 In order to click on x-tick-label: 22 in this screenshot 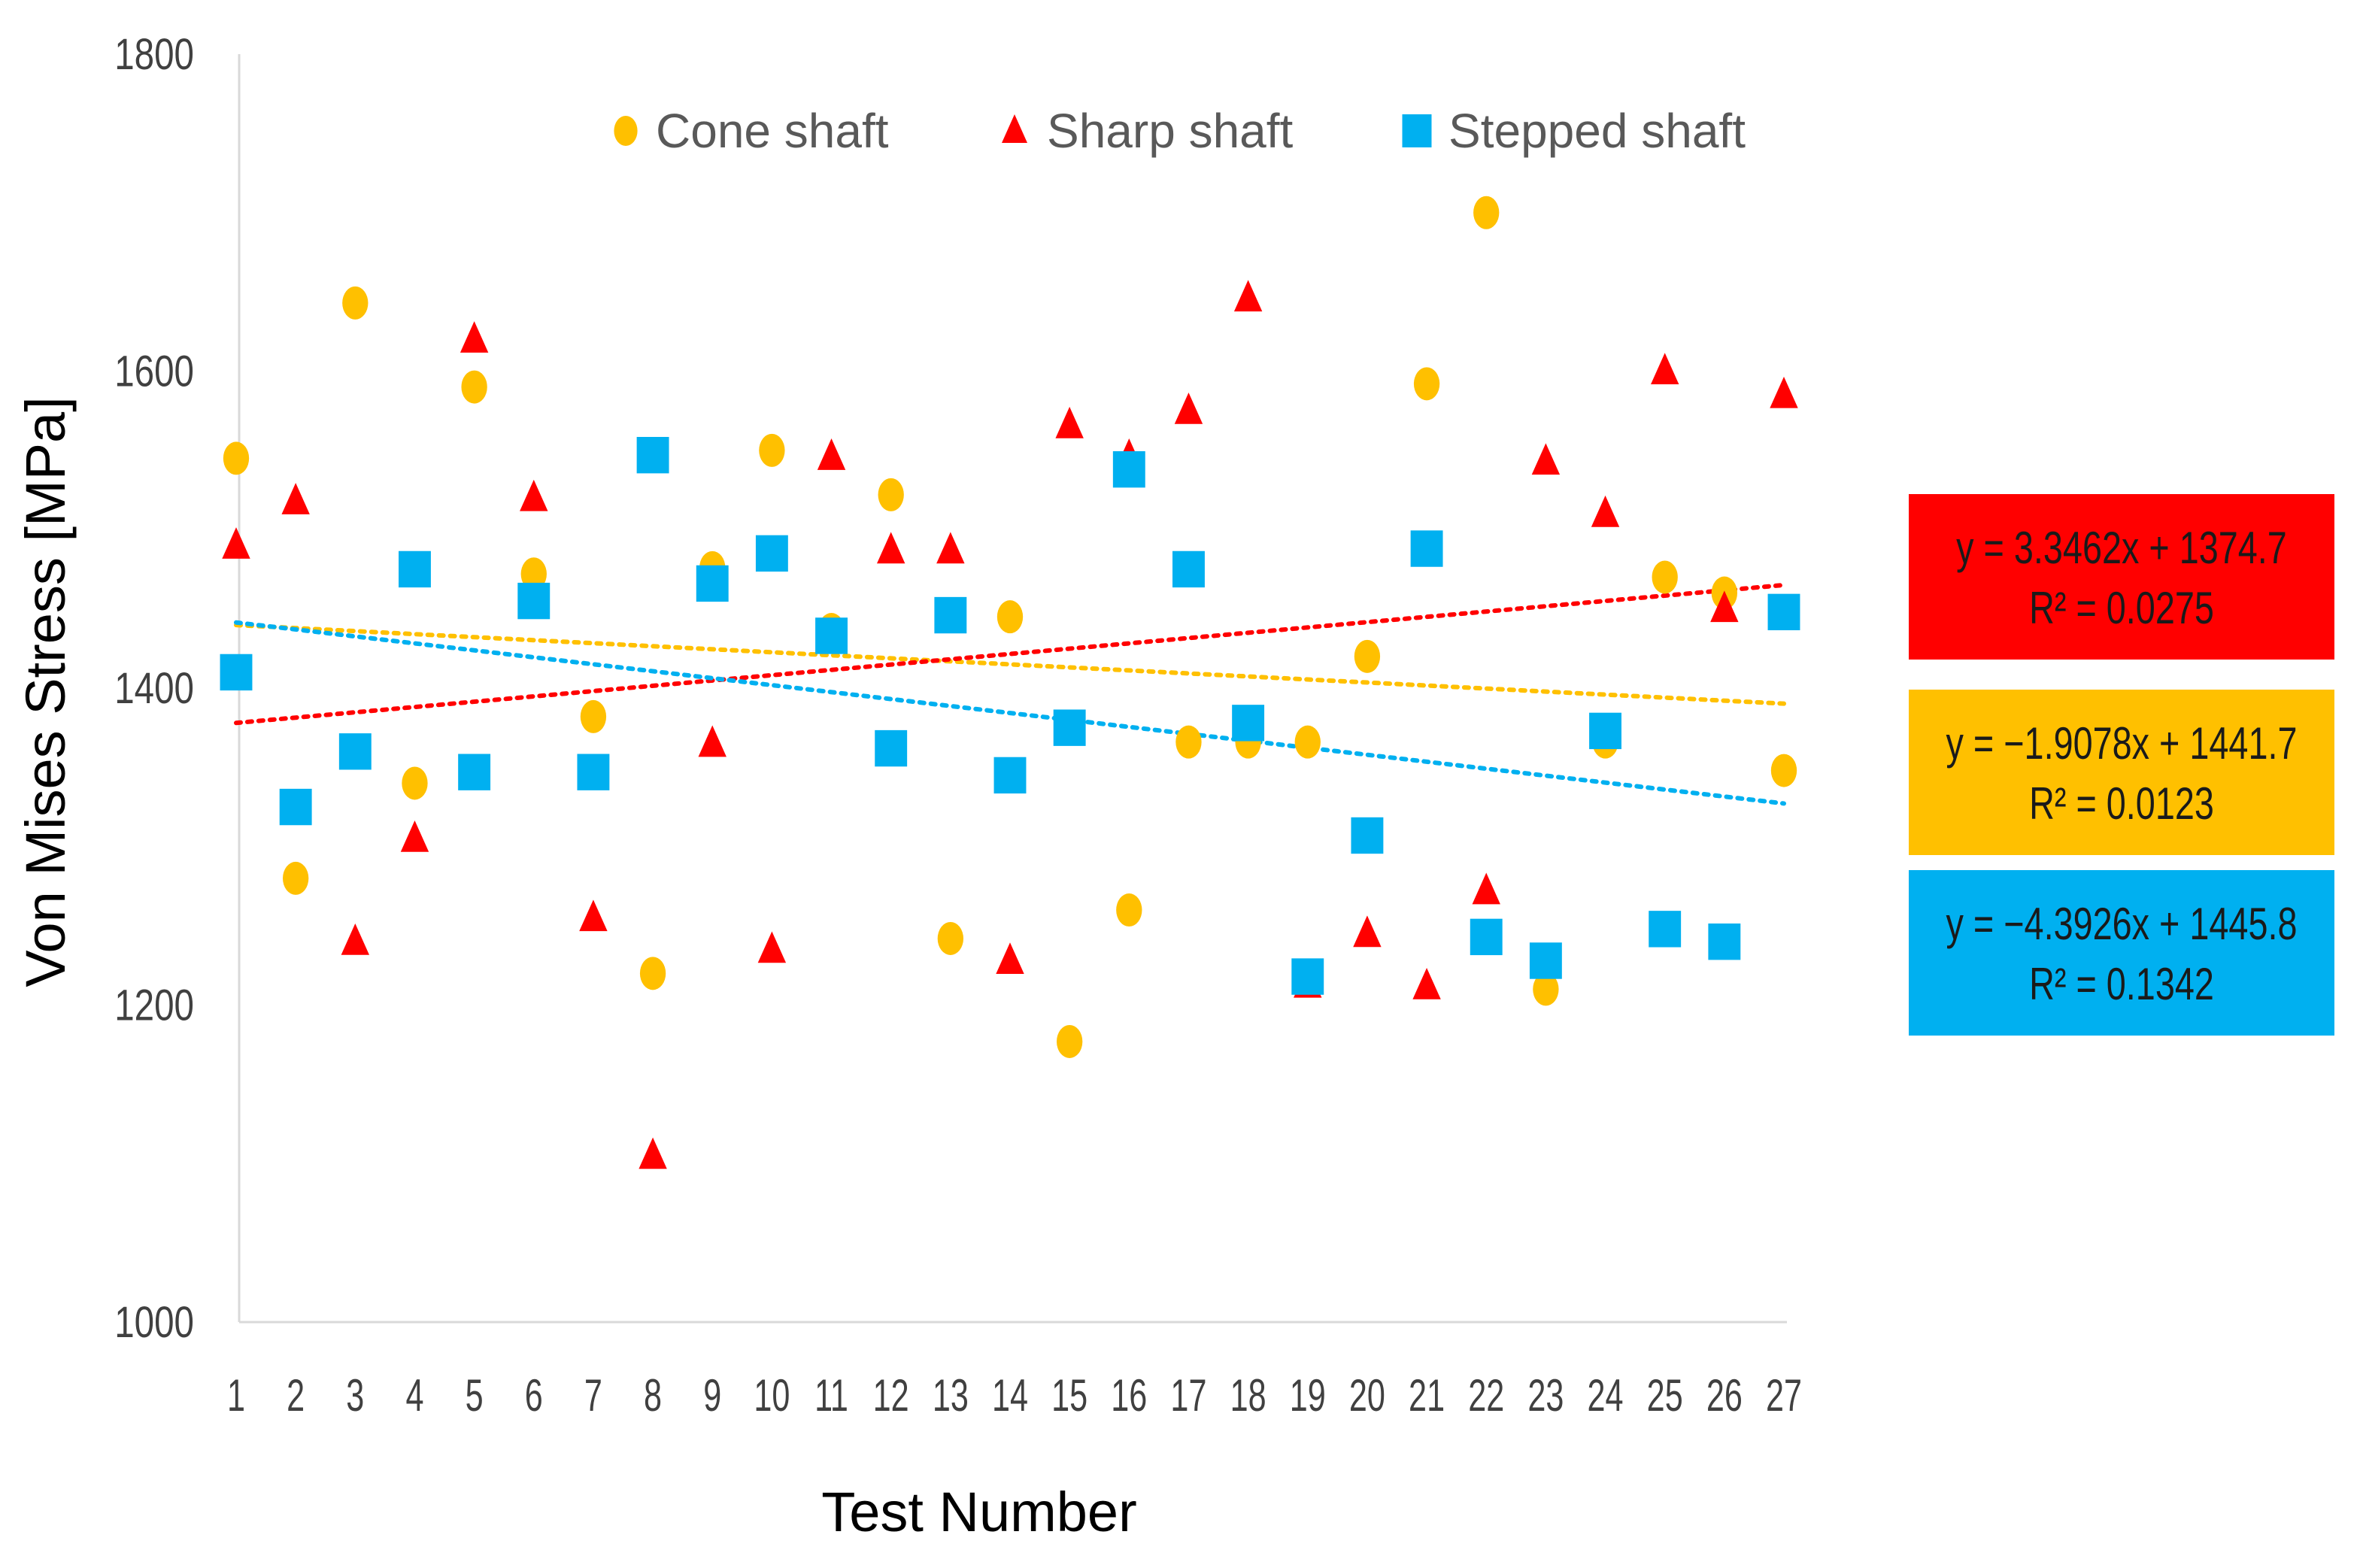, I will do `click(1486, 1396)`.